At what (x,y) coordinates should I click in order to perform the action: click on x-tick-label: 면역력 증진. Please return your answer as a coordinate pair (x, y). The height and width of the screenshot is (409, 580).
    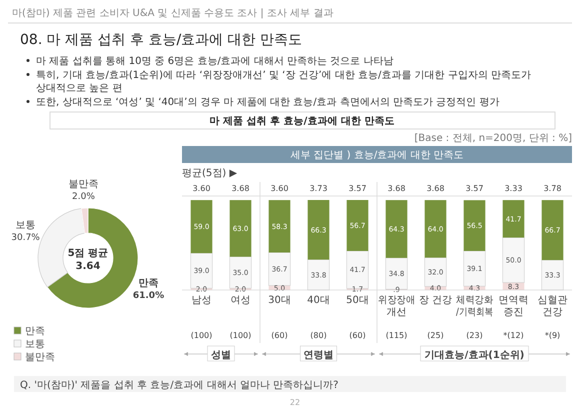
    Looking at the image, I should click on (513, 306).